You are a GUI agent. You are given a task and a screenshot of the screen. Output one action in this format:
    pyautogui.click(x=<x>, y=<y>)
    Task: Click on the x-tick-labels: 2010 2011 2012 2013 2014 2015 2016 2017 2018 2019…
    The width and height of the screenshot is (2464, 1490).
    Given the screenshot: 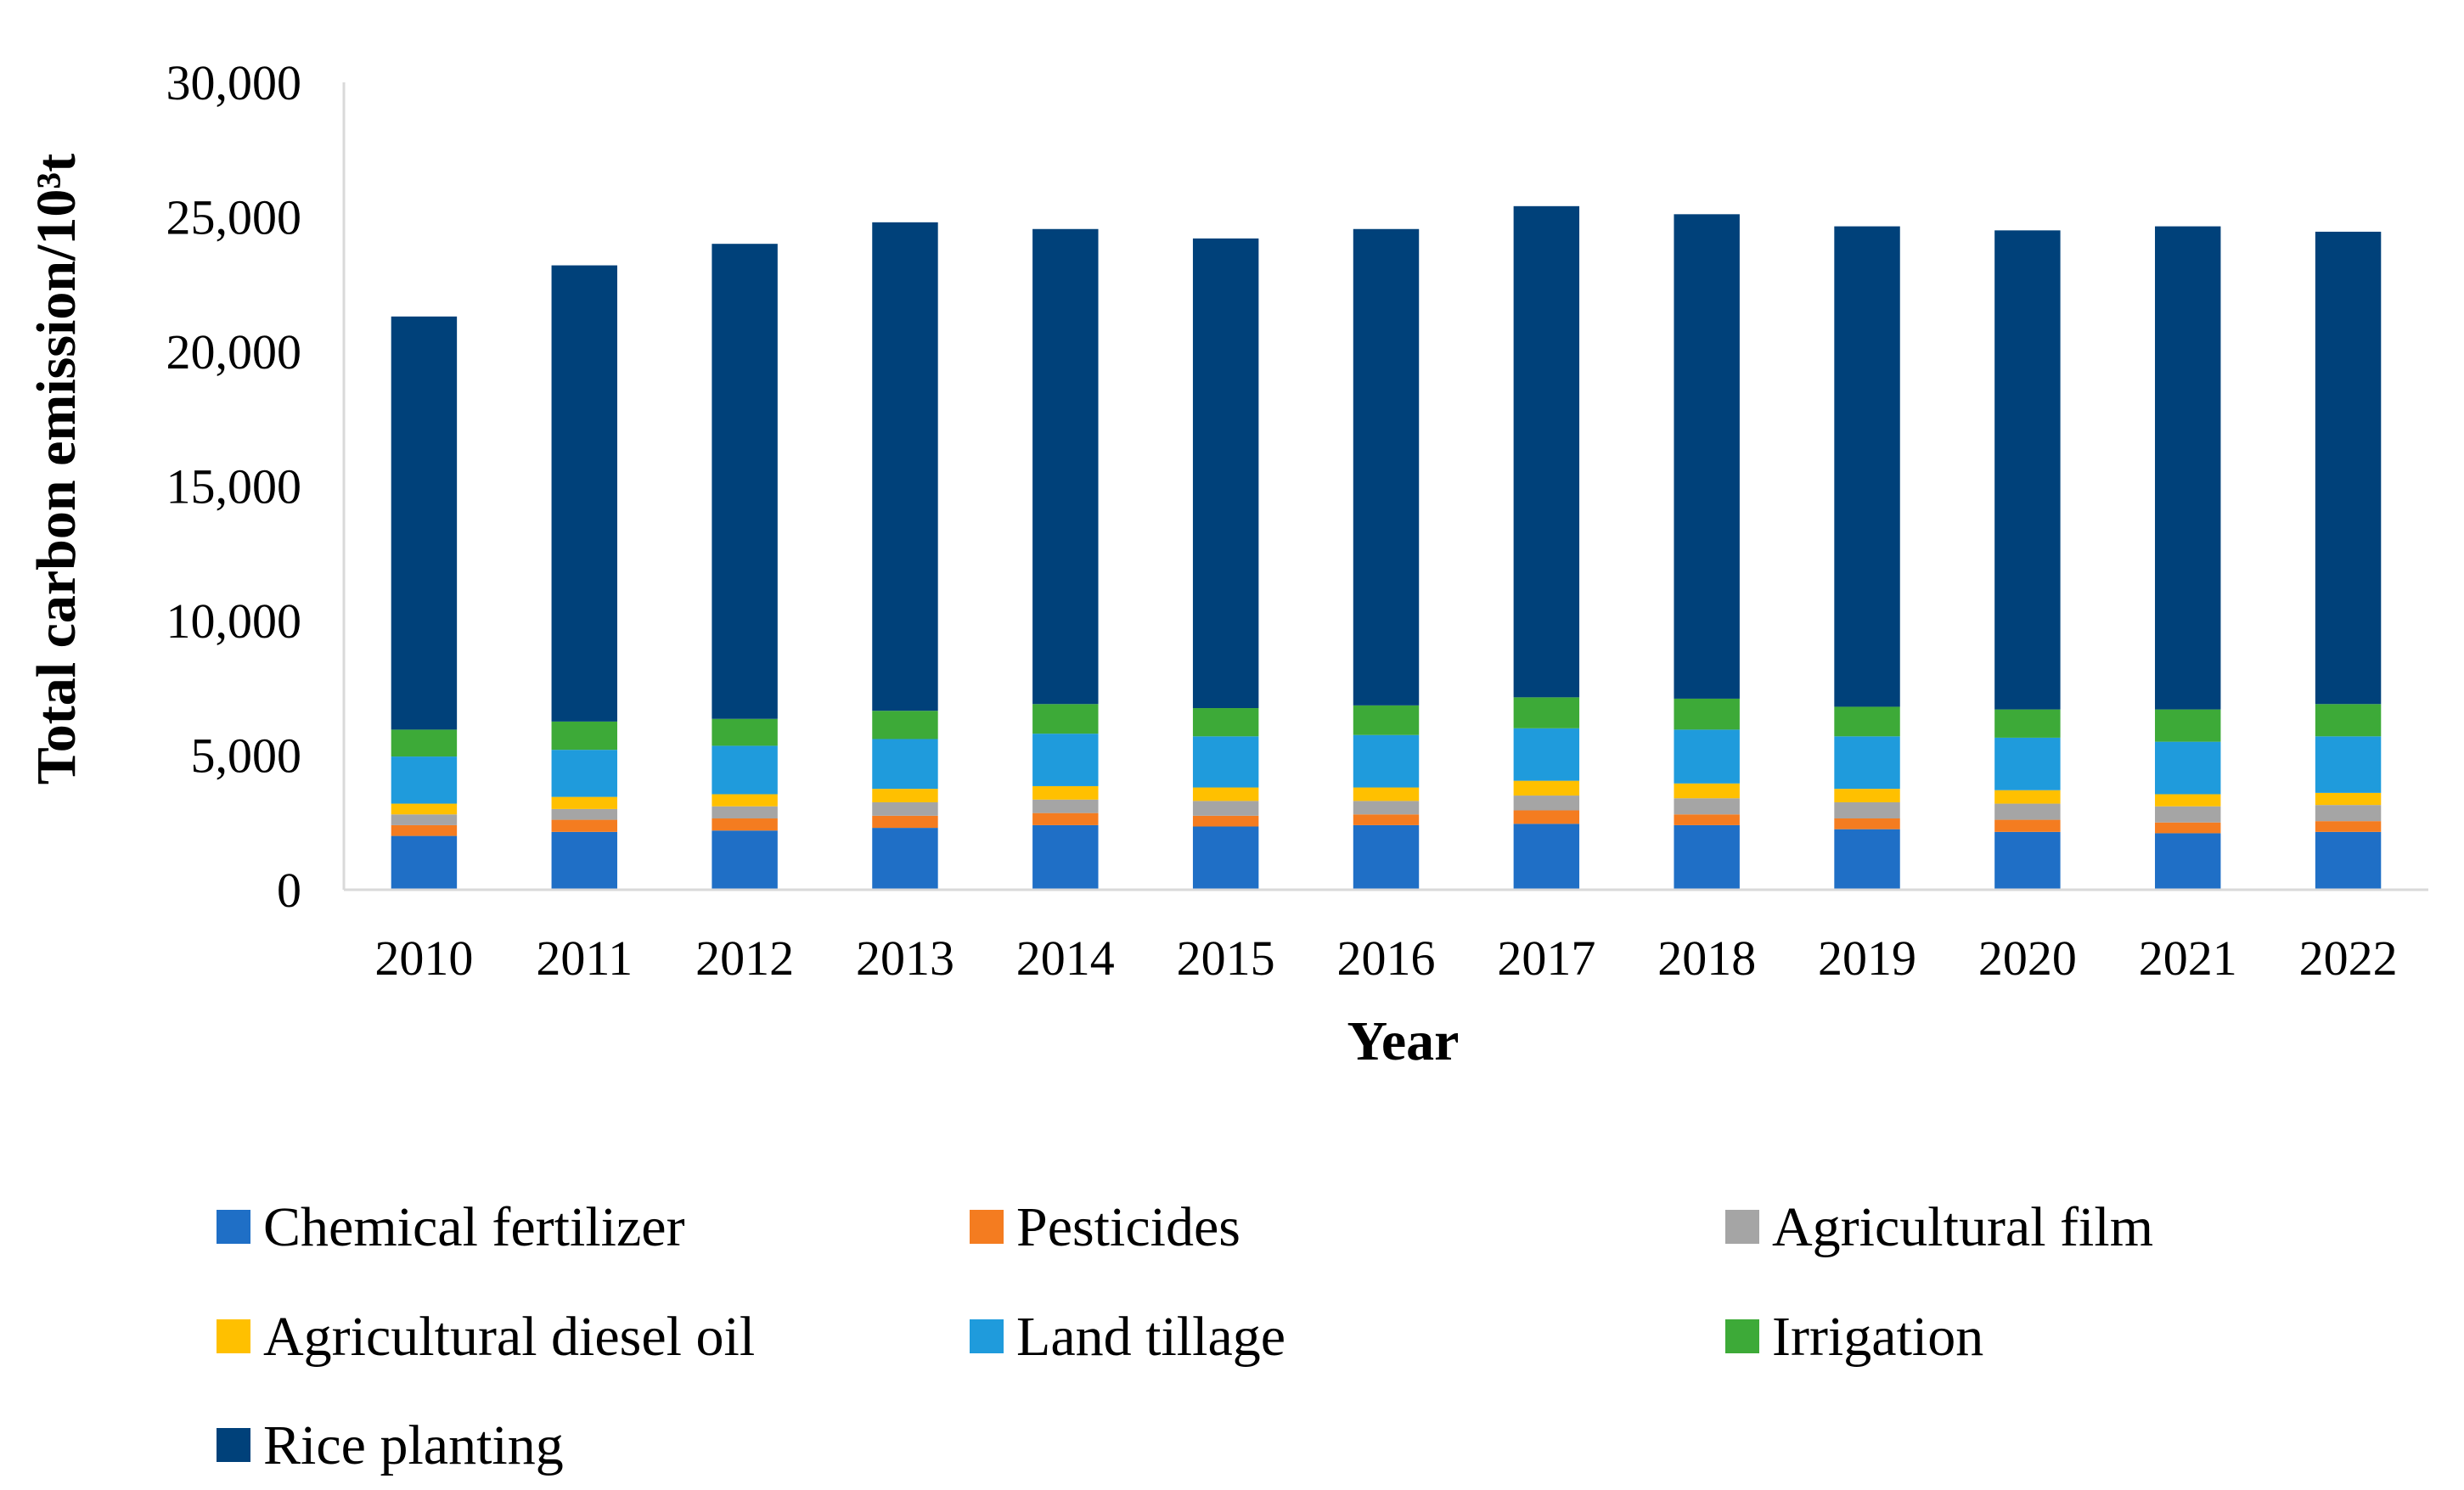 What is the action you would take?
    pyautogui.click(x=1385, y=958)
    